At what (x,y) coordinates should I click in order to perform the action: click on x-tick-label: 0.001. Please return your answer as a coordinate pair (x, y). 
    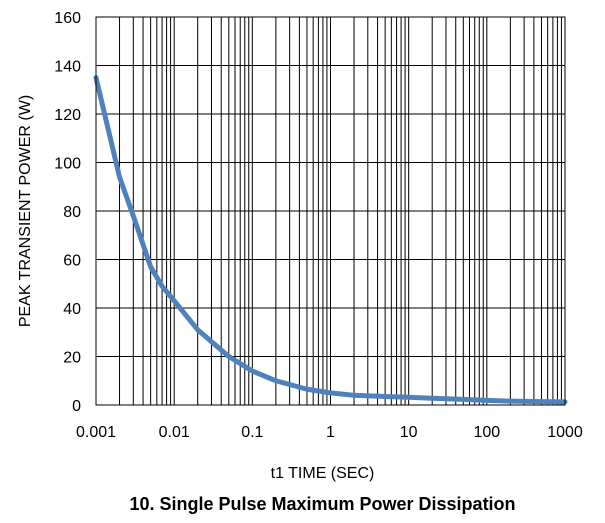
    Looking at the image, I should click on (96, 432).